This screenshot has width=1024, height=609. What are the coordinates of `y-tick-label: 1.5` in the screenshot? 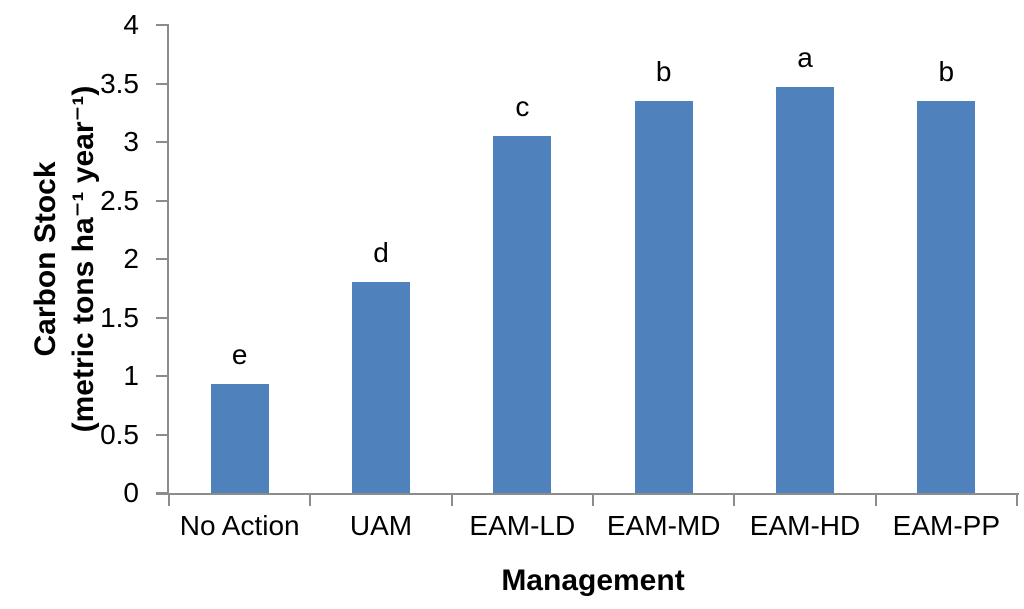 It's located at (119, 317).